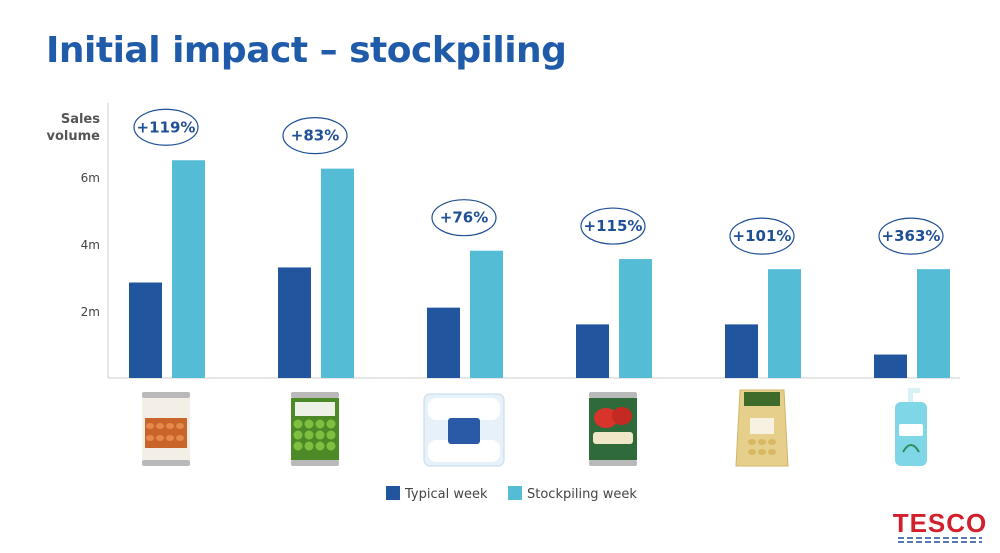  Describe the element at coordinates (940, 523) in the screenshot. I see `tesco-logo-text: TESCO` at that location.